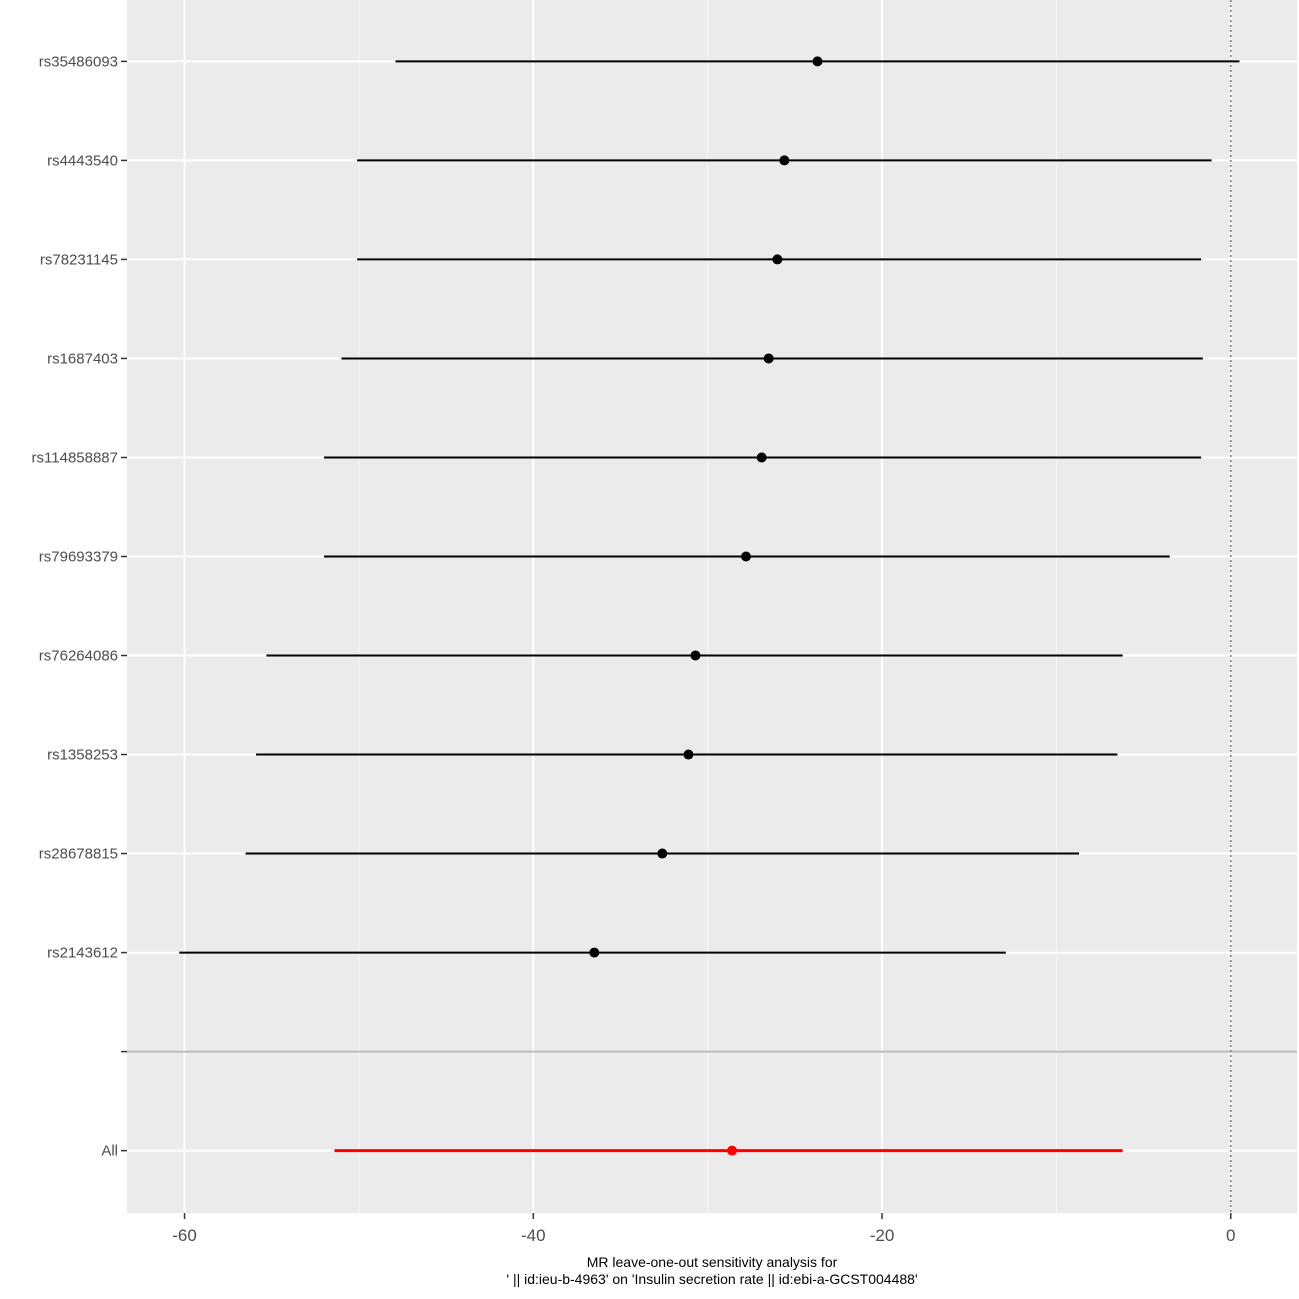 The image size is (1299, 1299). I want to click on y-tick-label: rs1358253, so click(82, 755).